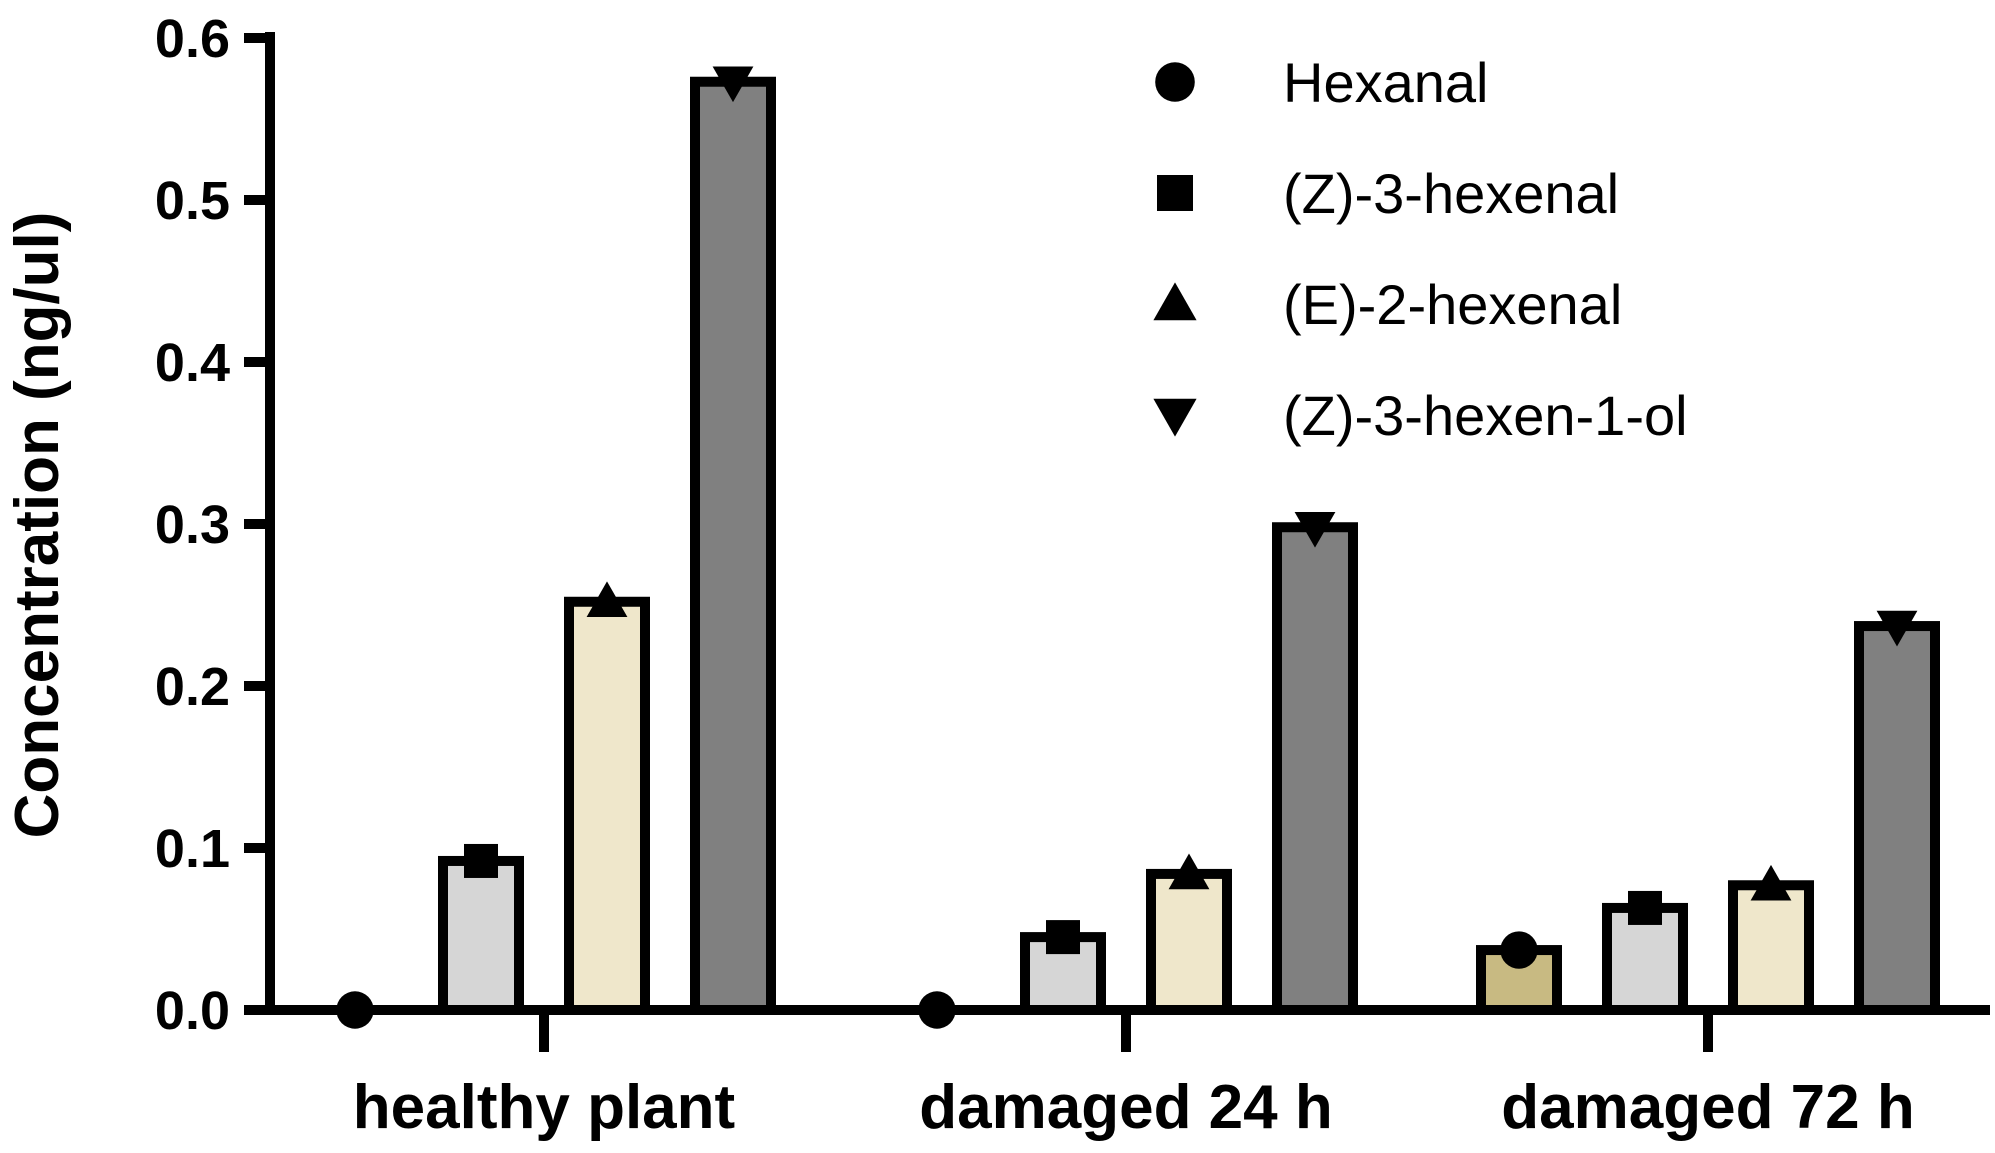  Describe the element at coordinates (1385, 82) in the screenshot. I see `legend-label: Hexanal` at that location.